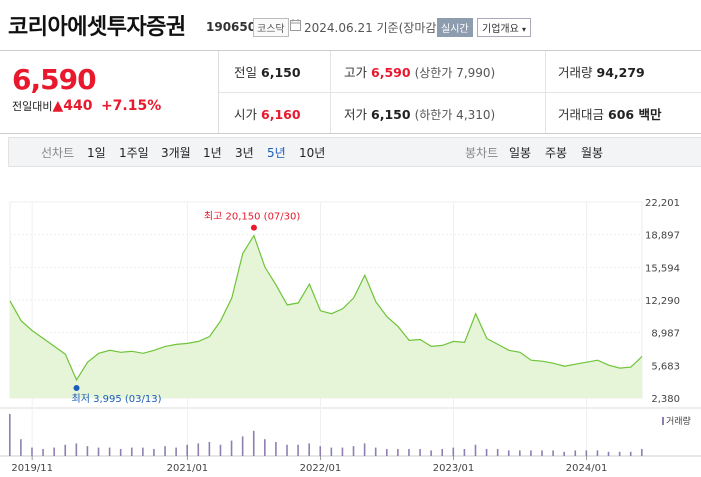  What do you see at coordinates (662, 236) in the screenshot?
I see `y-tick-label: 18,897` at bounding box center [662, 236].